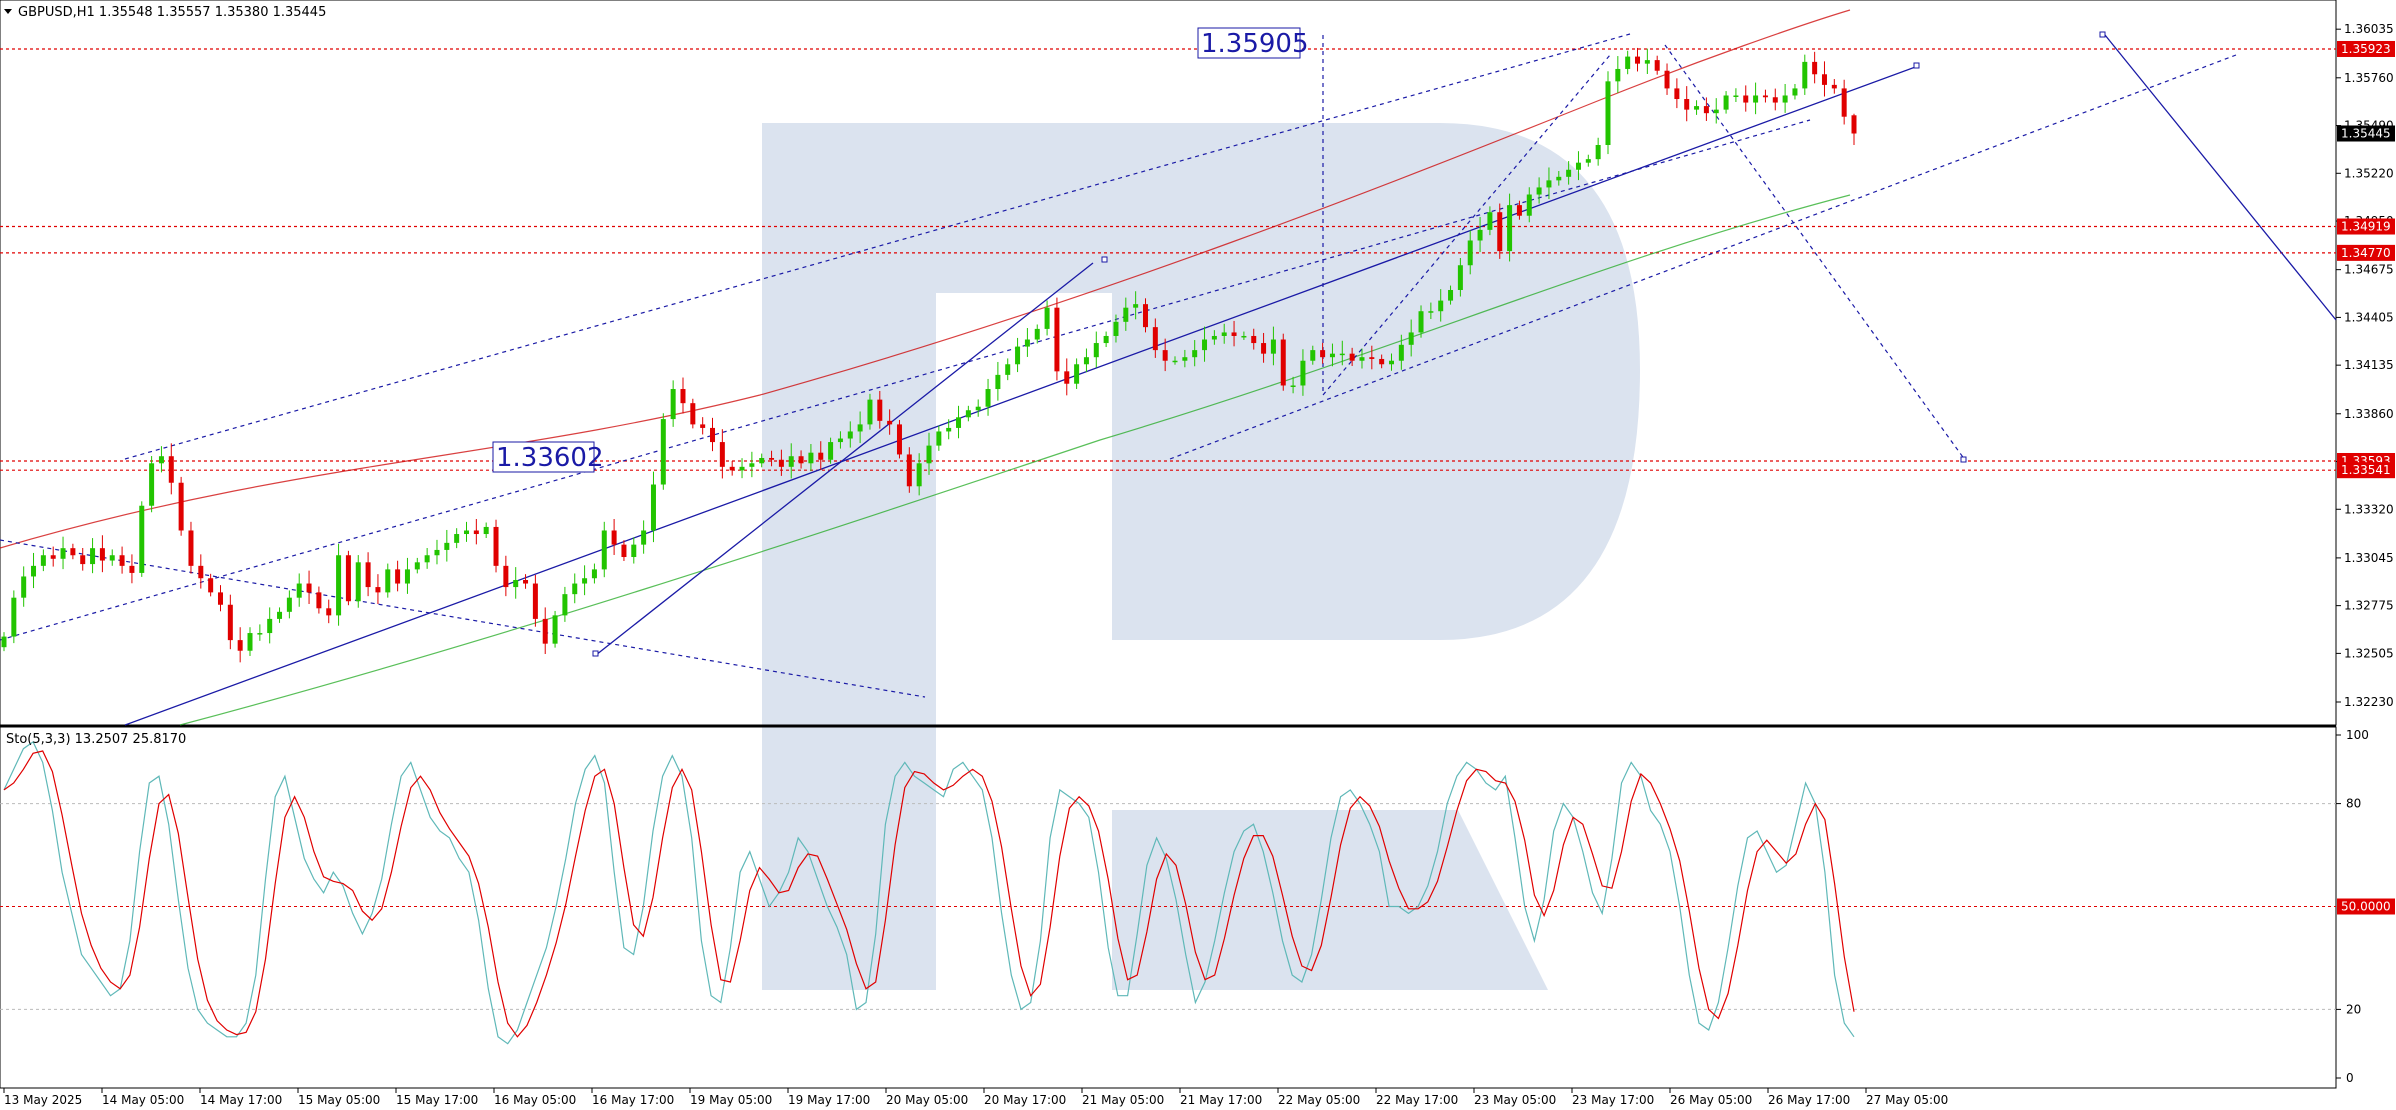 The width and height of the screenshot is (2396, 1110). What do you see at coordinates (1907, 1100) in the screenshot?
I see `time-tick-label: 27 May 05:00` at bounding box center [1907, 1100].